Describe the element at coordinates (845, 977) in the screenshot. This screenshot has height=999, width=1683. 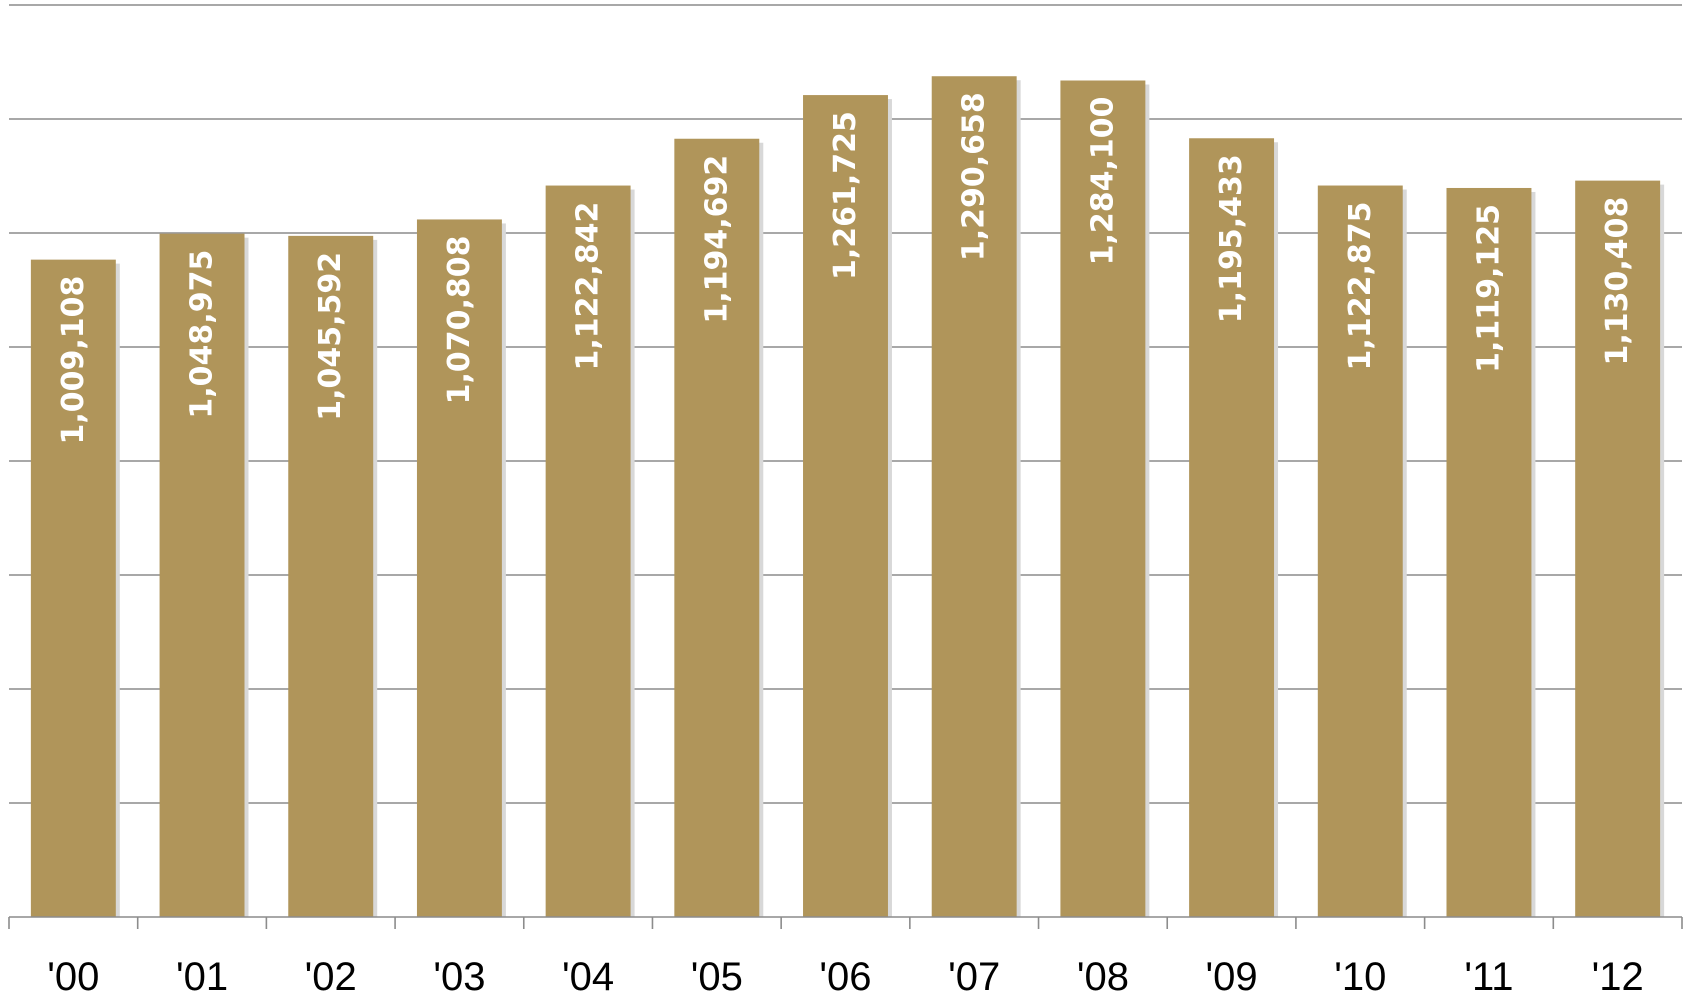
I see `x-tick-label: '06` at that location.